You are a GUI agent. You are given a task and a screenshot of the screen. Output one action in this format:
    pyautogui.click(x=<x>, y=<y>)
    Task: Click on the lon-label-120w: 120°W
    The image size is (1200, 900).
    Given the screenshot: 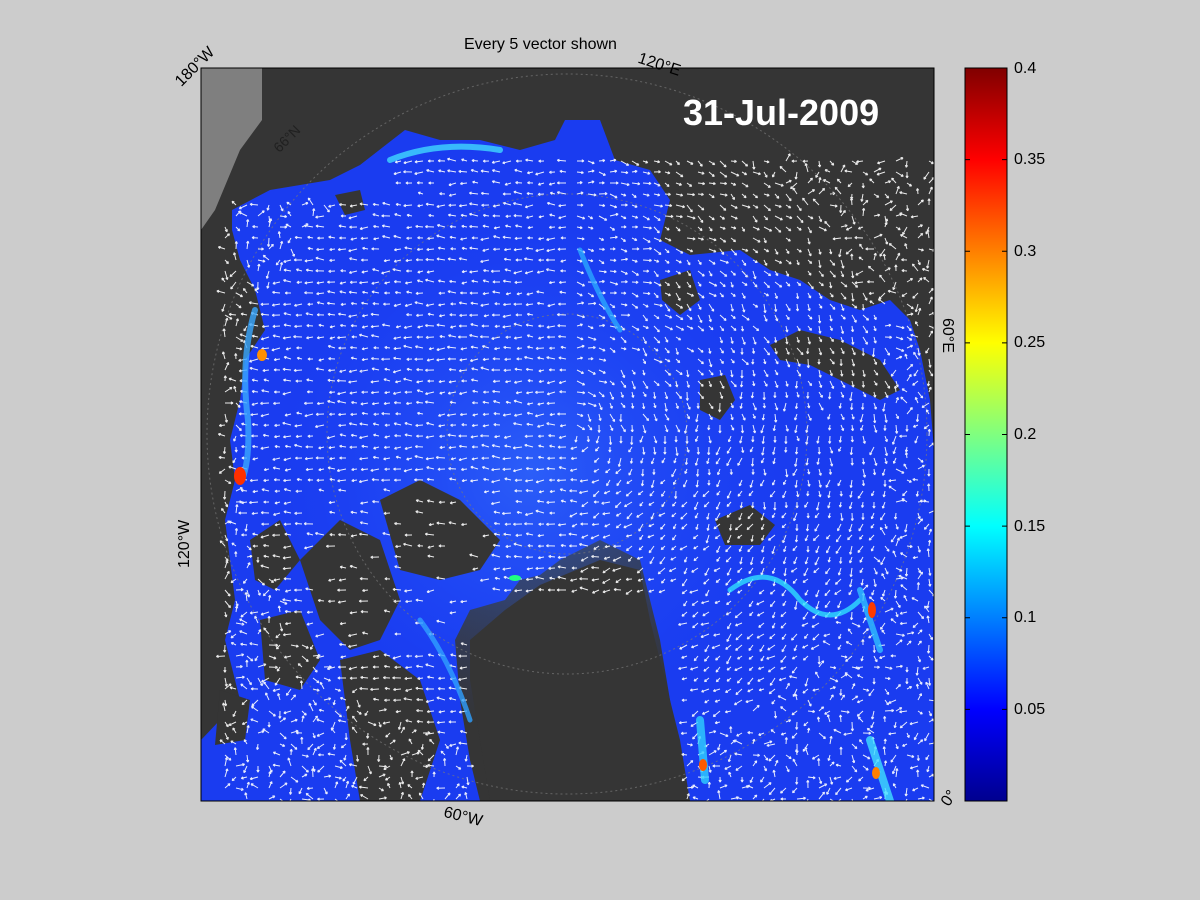 What is the action you would take?
    pyautogui.click(x=184, y=543)
    